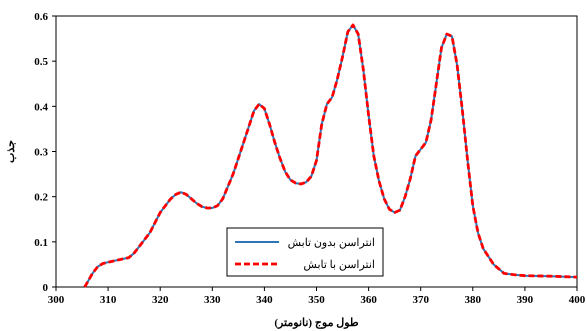  I want to click on y-tick-label: 0.4, so click(41, 107).